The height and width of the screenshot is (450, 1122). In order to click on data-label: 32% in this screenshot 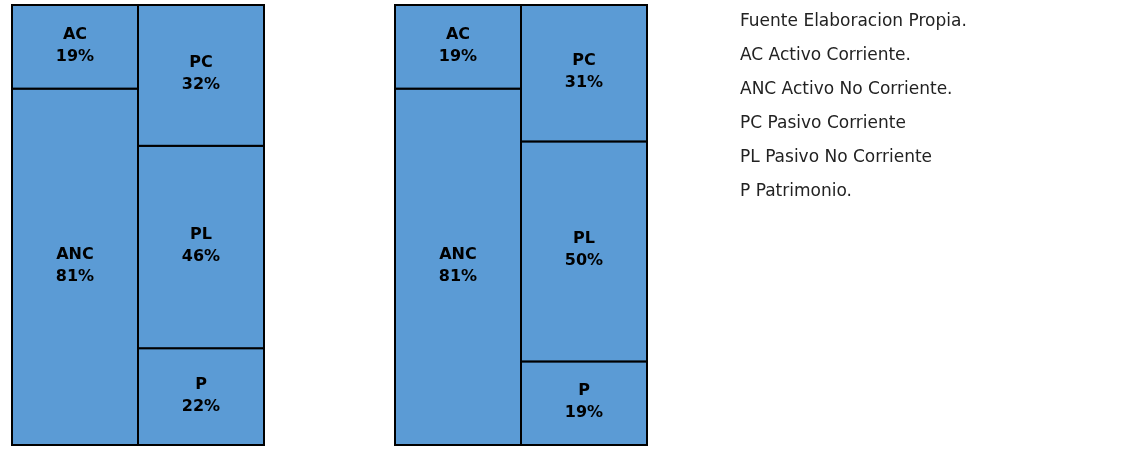, I will do `click(201, 84)`.